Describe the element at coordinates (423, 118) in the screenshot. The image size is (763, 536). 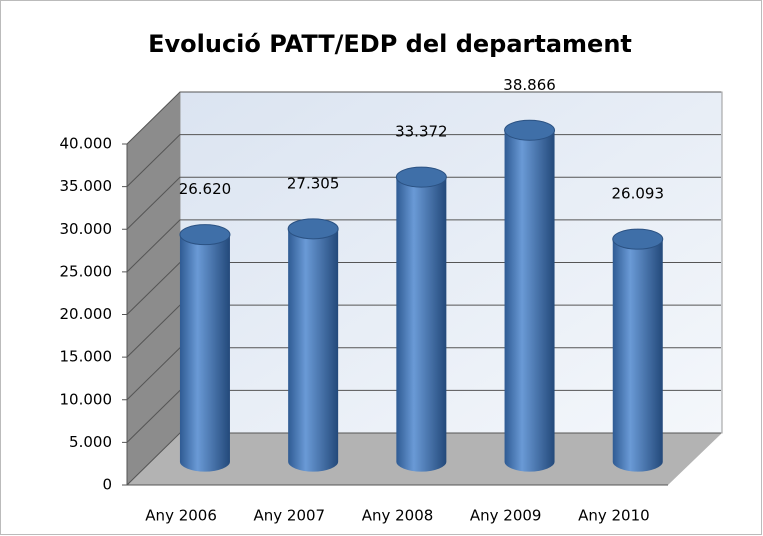
I see `grid-line` at that location.